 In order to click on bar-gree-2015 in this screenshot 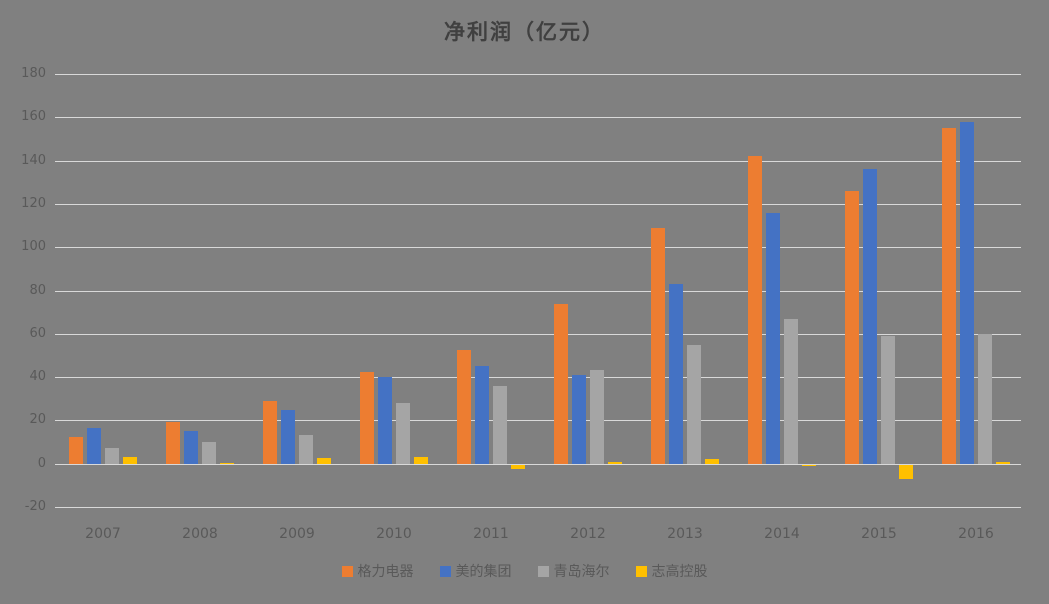, I will do `click(852, 327)`.